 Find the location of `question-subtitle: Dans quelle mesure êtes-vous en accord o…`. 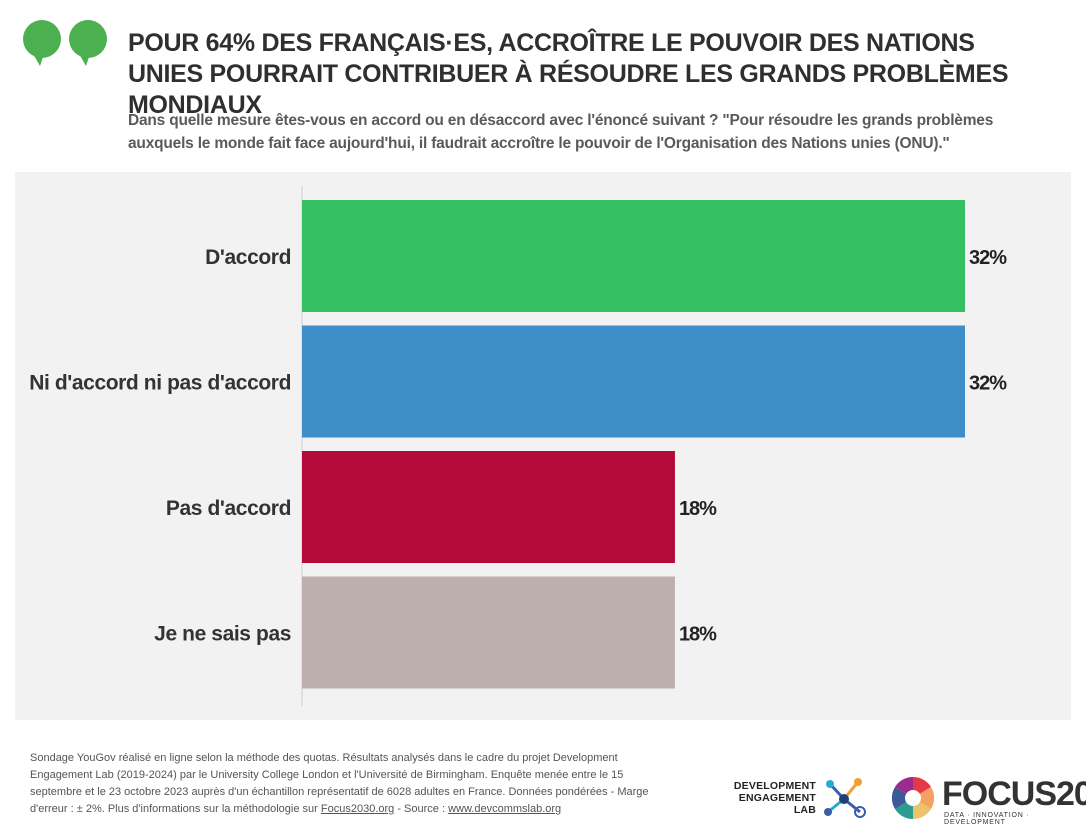

question-subtitle: Dans quelle mesure êtes-vous en accord o… is located at coordinates (561, 132).